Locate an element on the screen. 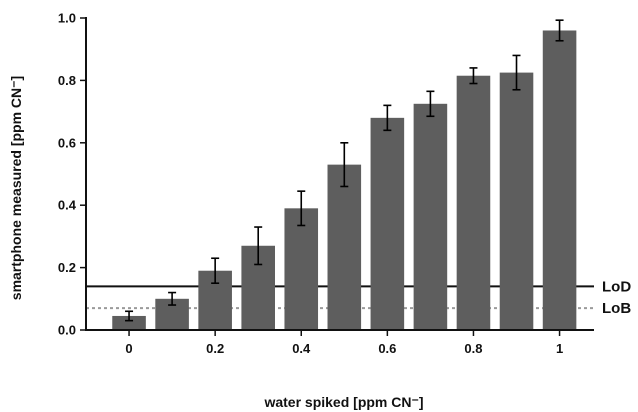 This screenshot has width=638, height=412. x-tick-label: 0 is located at coordinates (128, 348).